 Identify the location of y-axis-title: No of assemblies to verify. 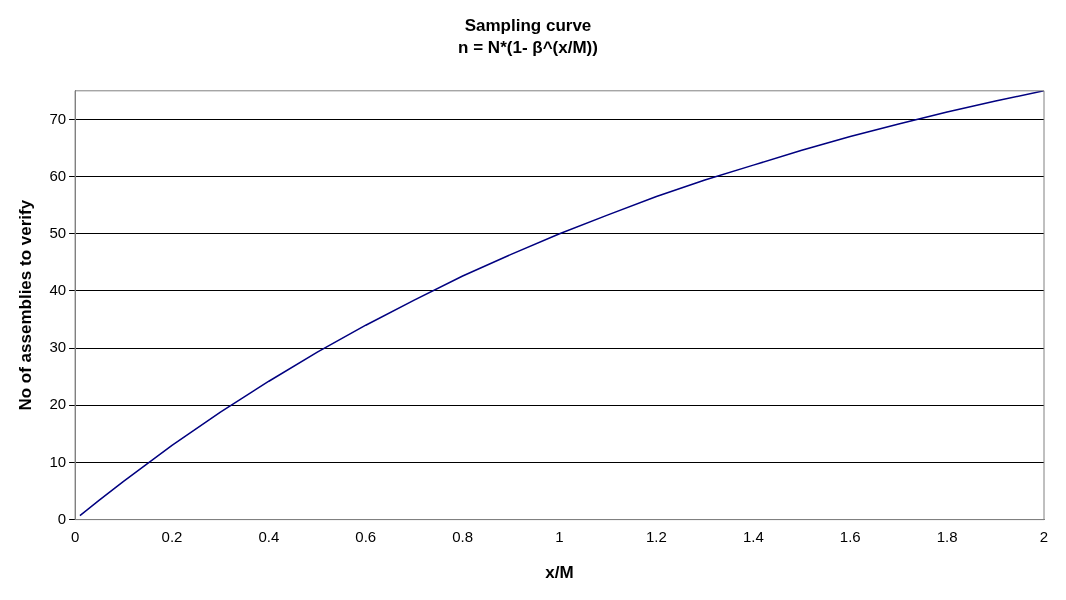
(25, 305).